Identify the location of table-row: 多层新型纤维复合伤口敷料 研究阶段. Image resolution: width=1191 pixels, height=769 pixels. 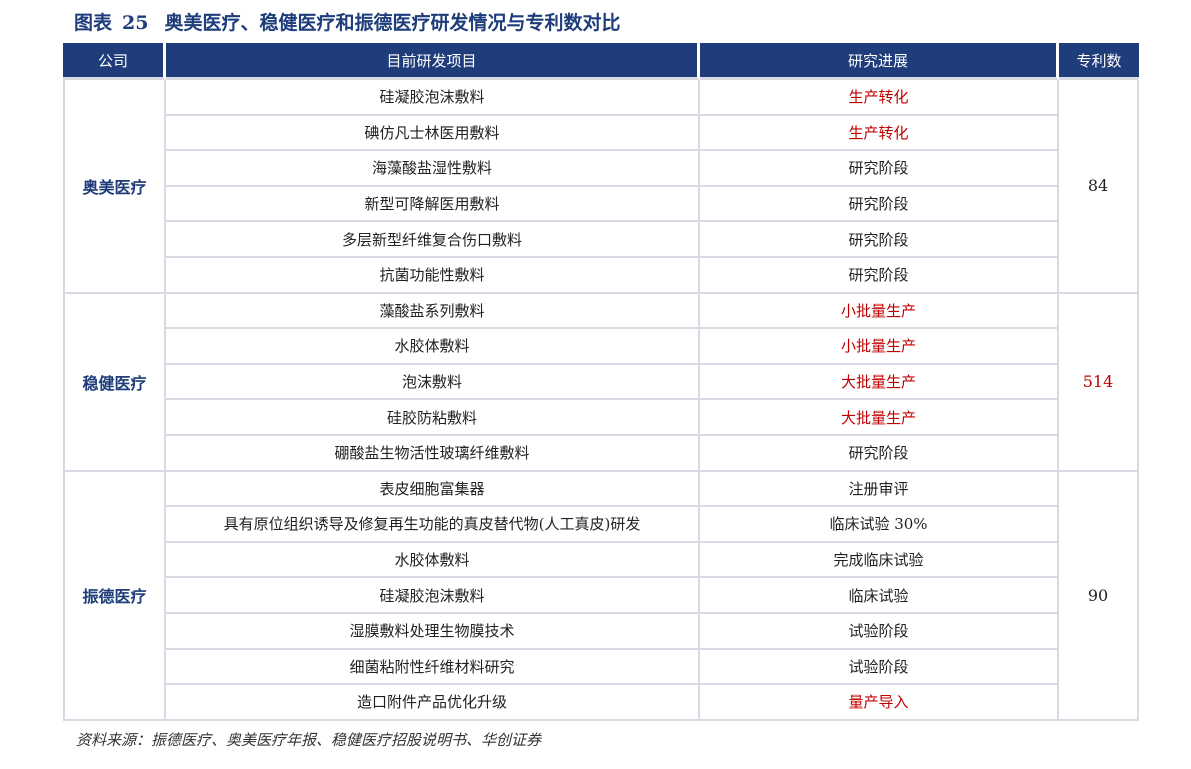
(601, 240).